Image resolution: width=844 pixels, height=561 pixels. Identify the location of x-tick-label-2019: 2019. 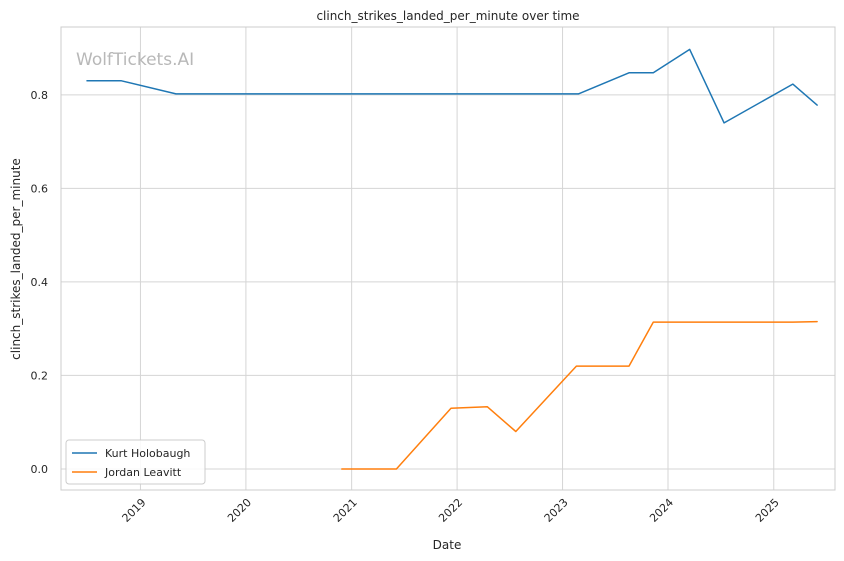
(134, 510).